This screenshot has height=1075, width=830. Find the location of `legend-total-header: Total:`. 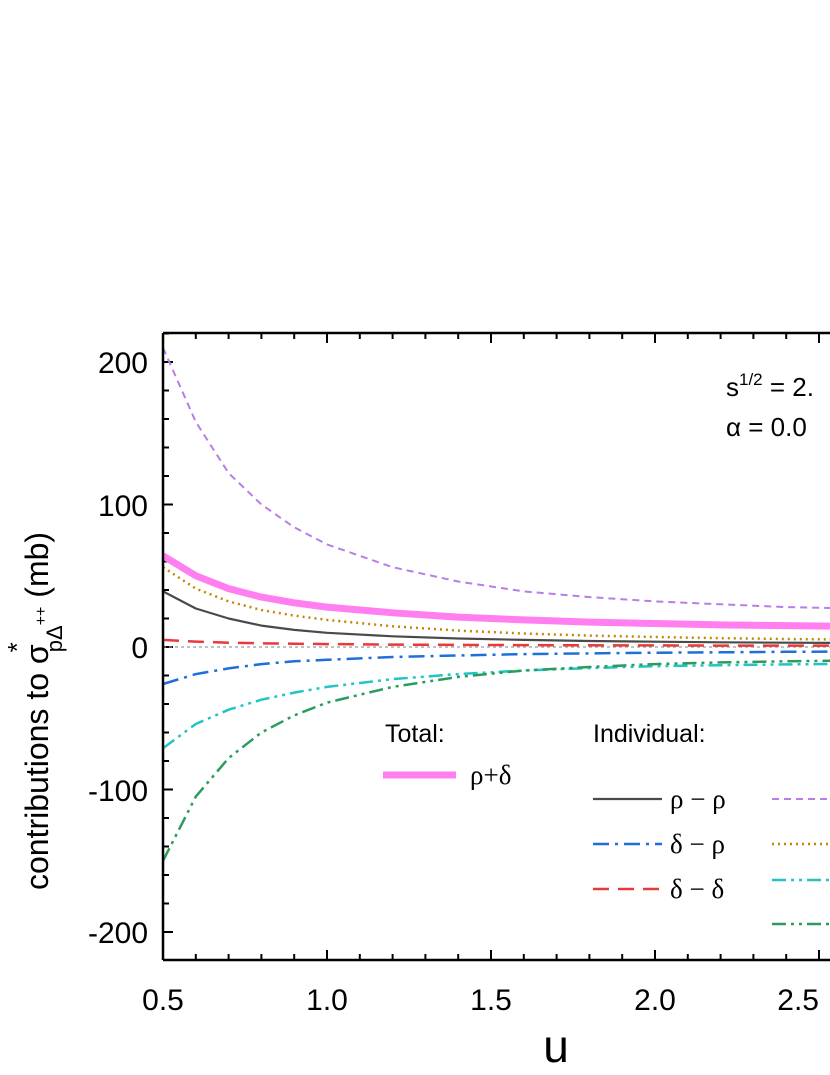

legend-total-header: Total: is located at coordinates (415, 734).